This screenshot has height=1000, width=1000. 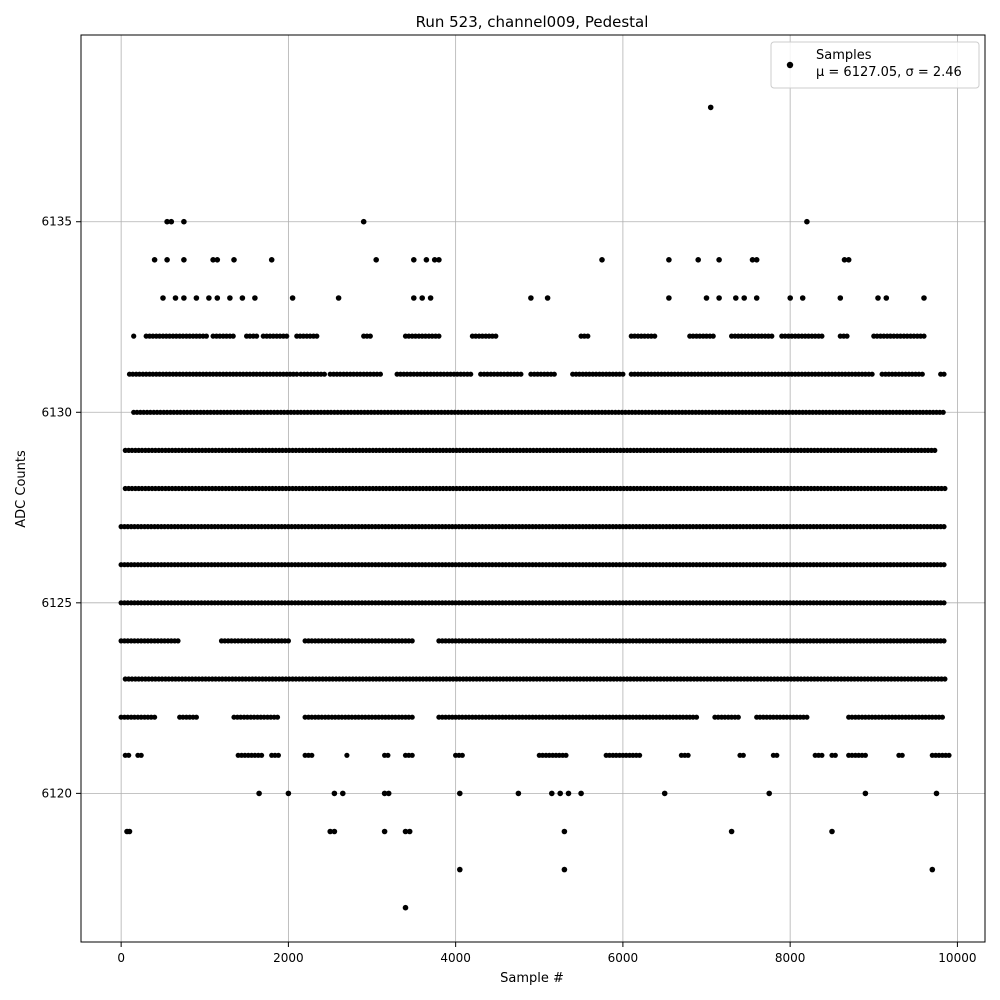 I want to click on chart-title: Run 523, channel009, Pedestal, so click(x=532, y=22).